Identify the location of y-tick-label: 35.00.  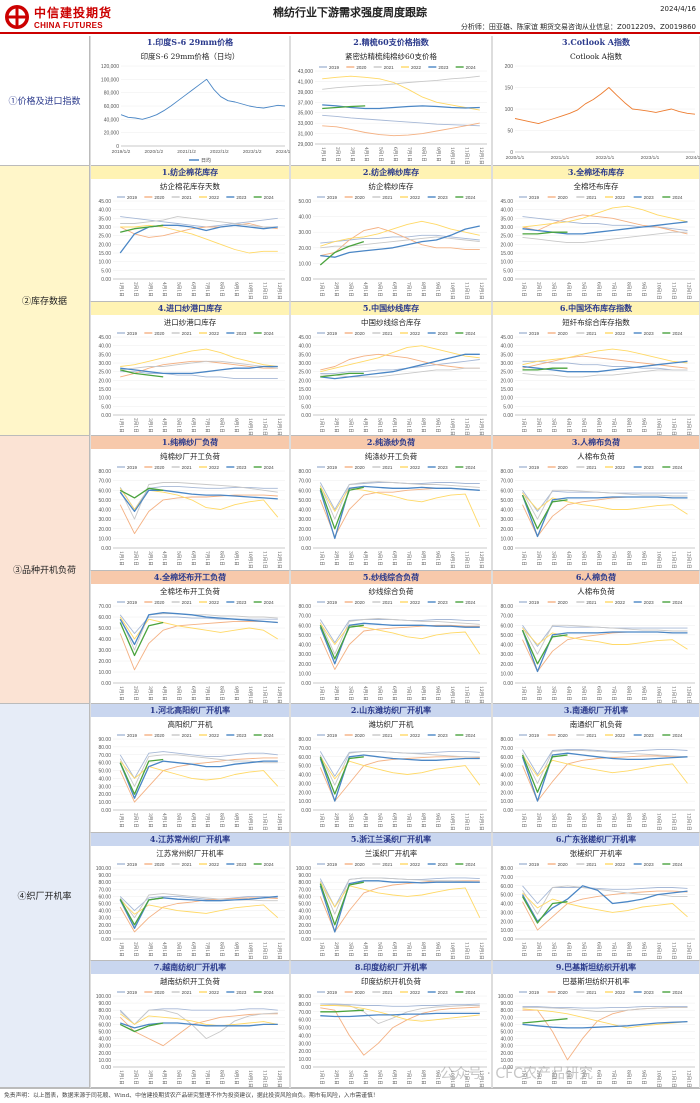
(506, 355).